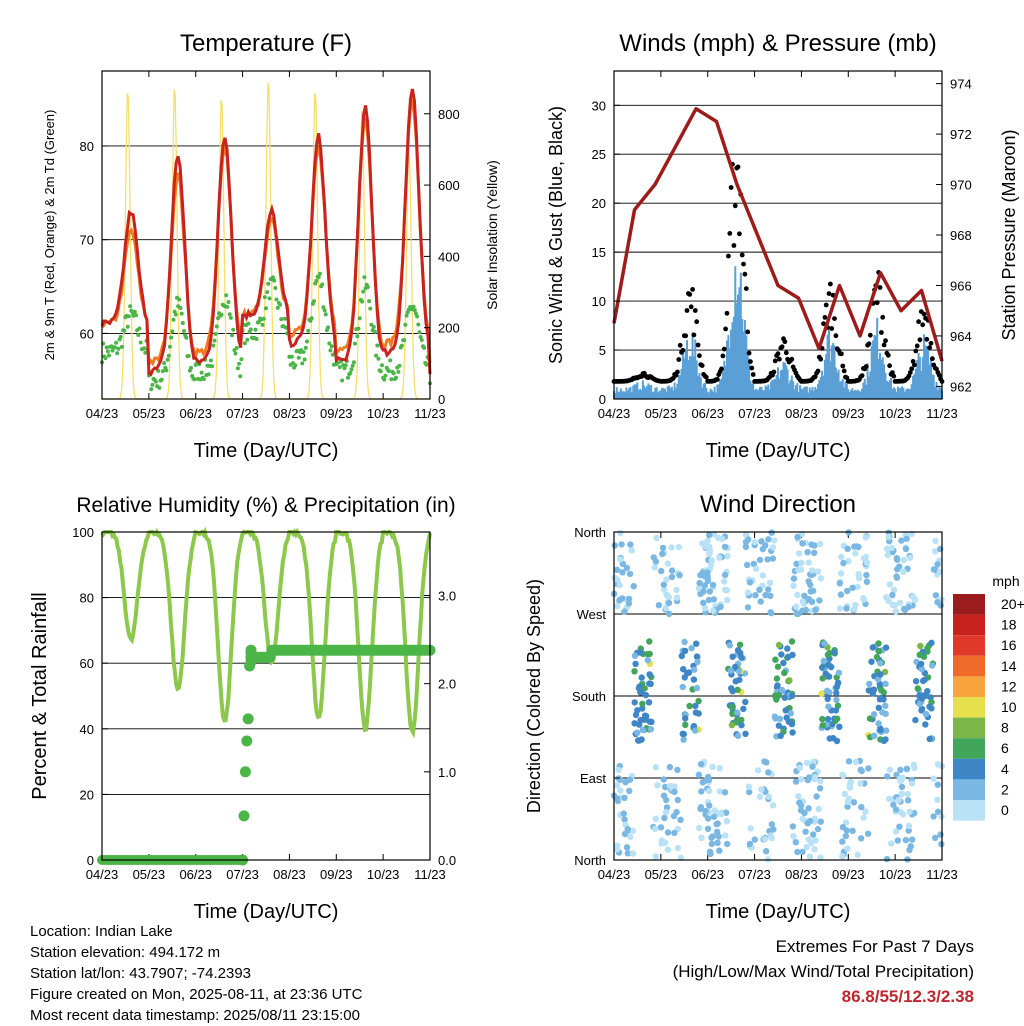 Image resolution: width=1024 pixels, height=1026 pixels. What do you see at coordinates (266, 912) in the screenshot?
I see `x-axis-label: Time (Day/UTC)` at bounding box center [266, 912].